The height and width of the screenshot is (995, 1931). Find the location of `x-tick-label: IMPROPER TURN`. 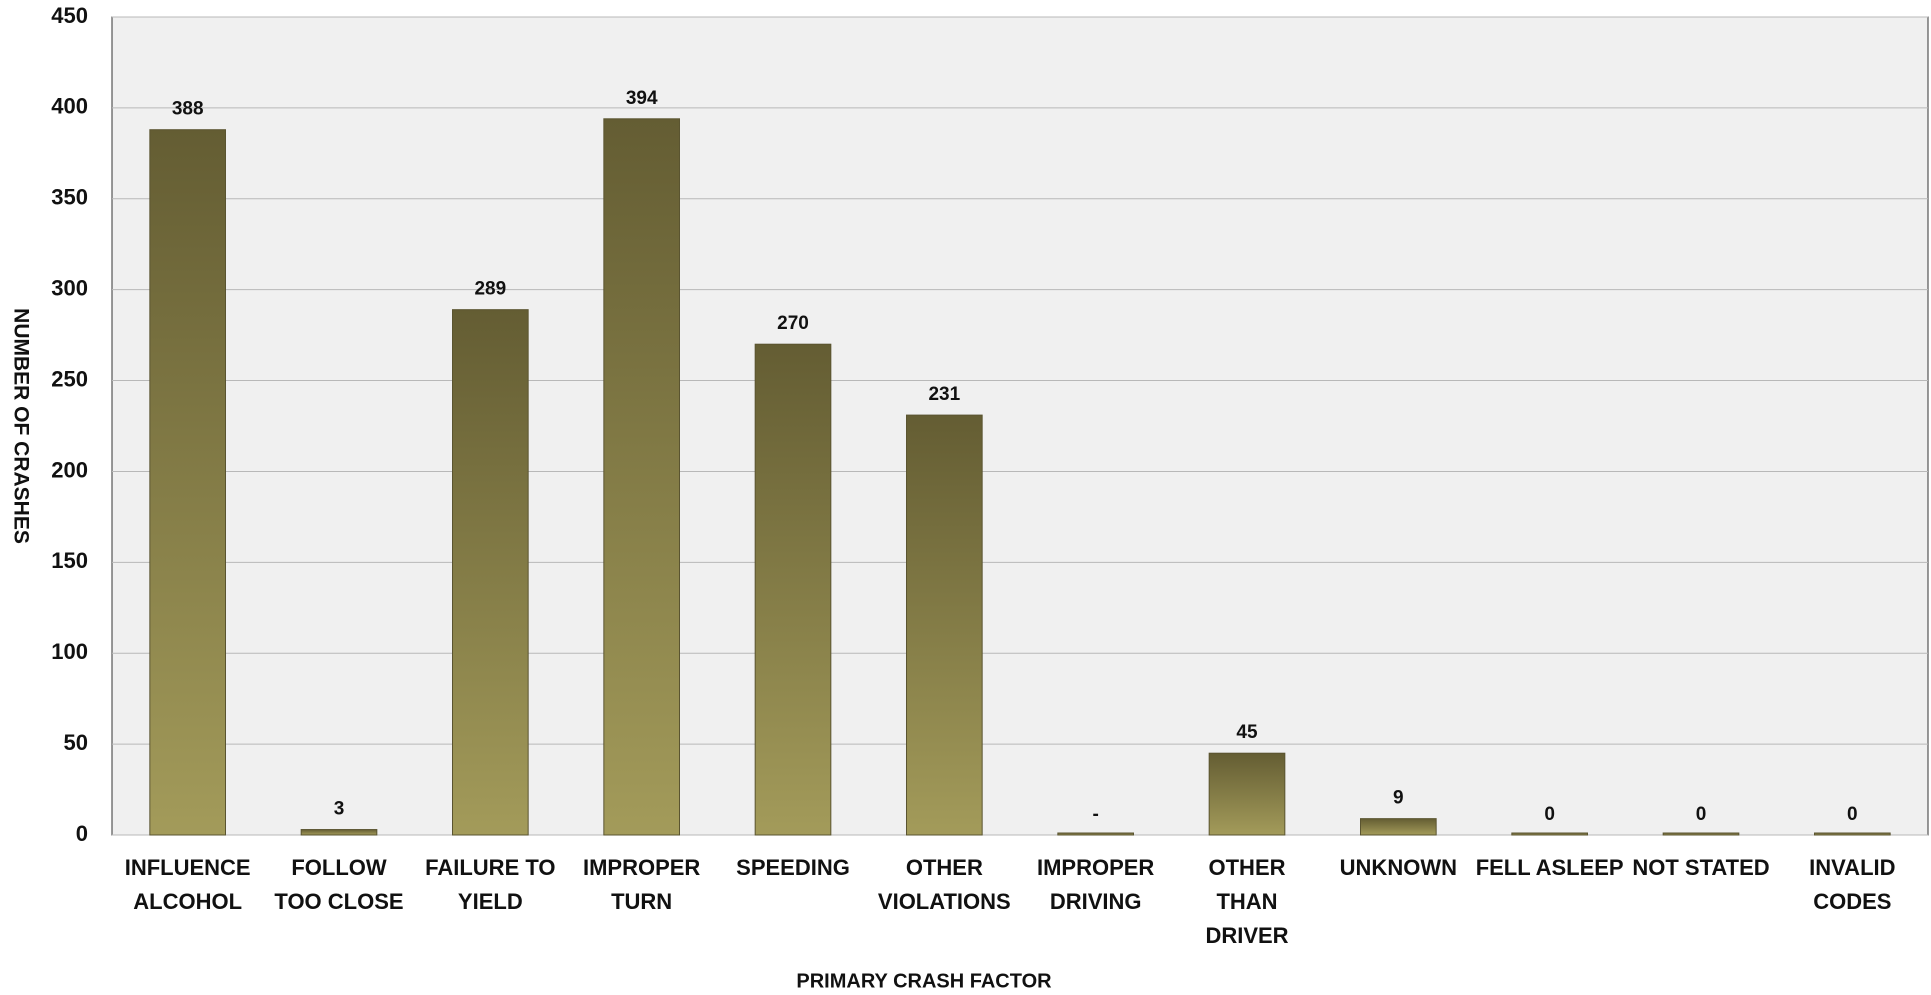

x-tick-label: IMPROPER TURN is located at coordinates (641, 884).